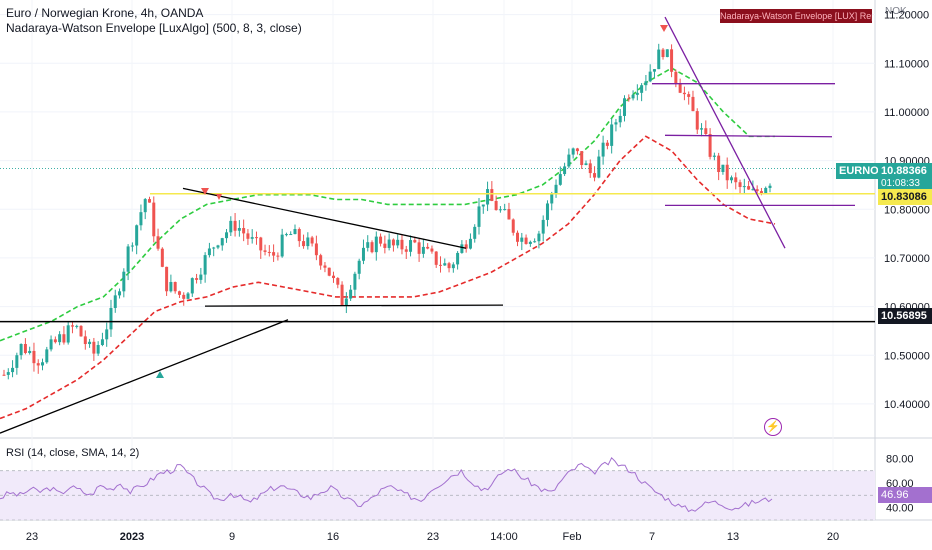  What do you see at coordinates (906, 113) in the screenshot?
I see `price-tick-label: 11.00000` at bounding box center [906, 113].